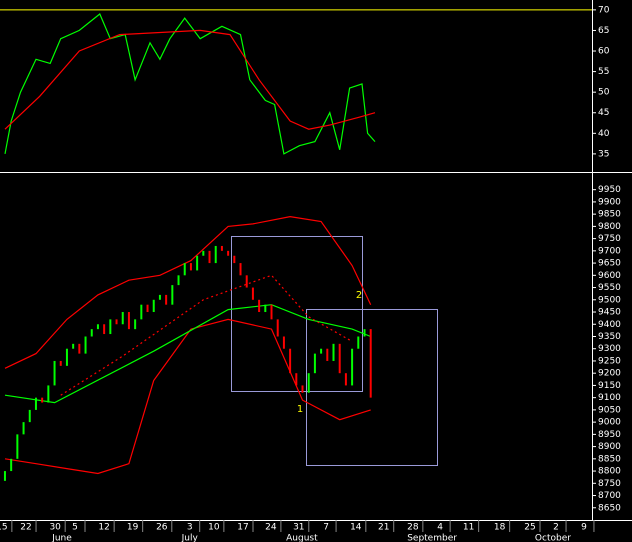  Describe the element at coordinates (609, 349) in the screenshot. I see `y-tick-label: 9300` at that location.